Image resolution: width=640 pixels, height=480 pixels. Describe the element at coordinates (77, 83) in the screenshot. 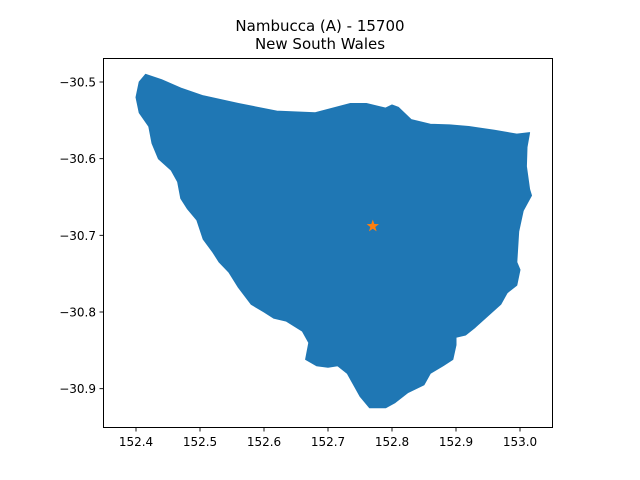

I see `y-tick-label: −30.5` at that location.